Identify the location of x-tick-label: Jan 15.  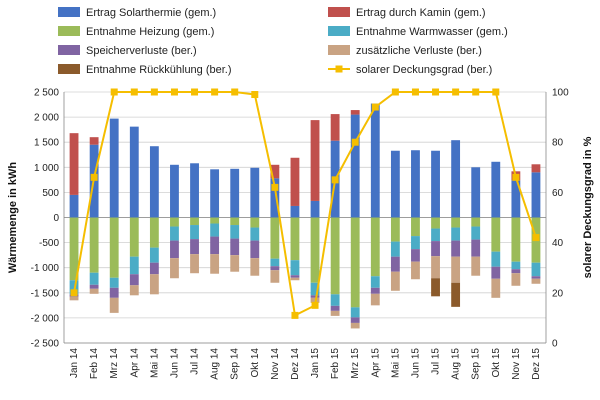
(315, 363).